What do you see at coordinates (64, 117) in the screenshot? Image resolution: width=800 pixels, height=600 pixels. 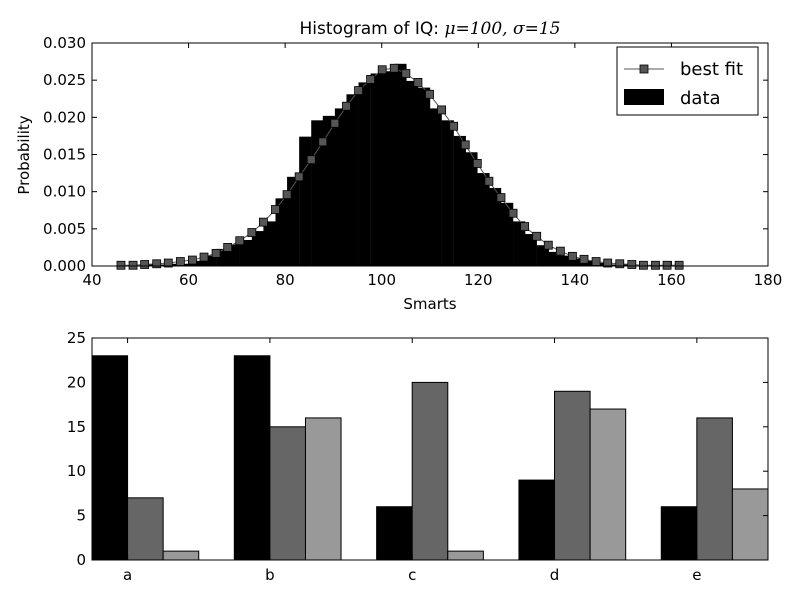 I see `y-tick-label: 0.020` at bounding box center [64, 117].